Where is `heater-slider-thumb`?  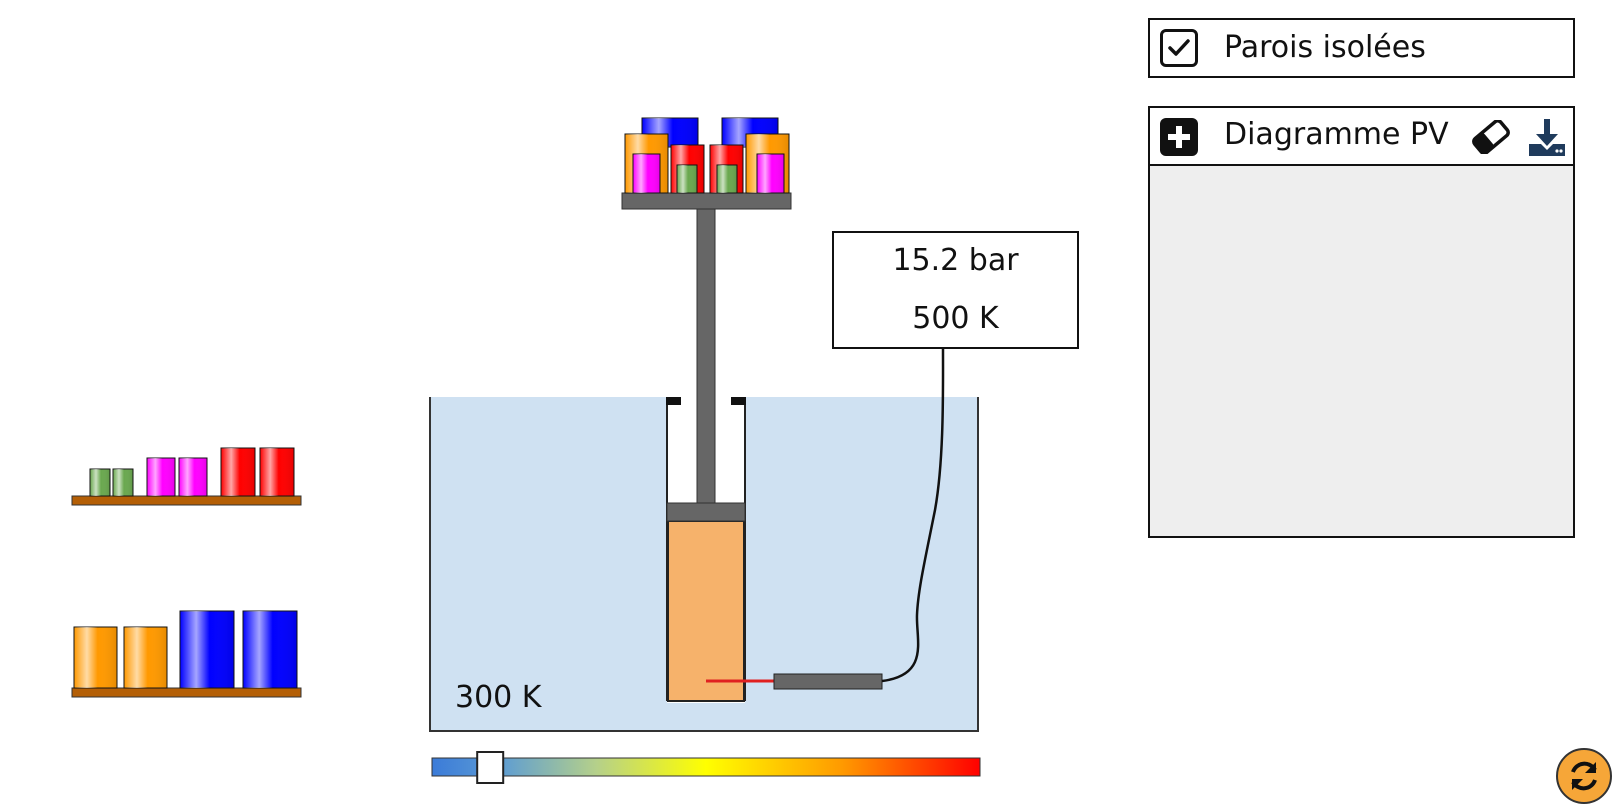 heater-slider-thumb is located at coordinates (490, 767).